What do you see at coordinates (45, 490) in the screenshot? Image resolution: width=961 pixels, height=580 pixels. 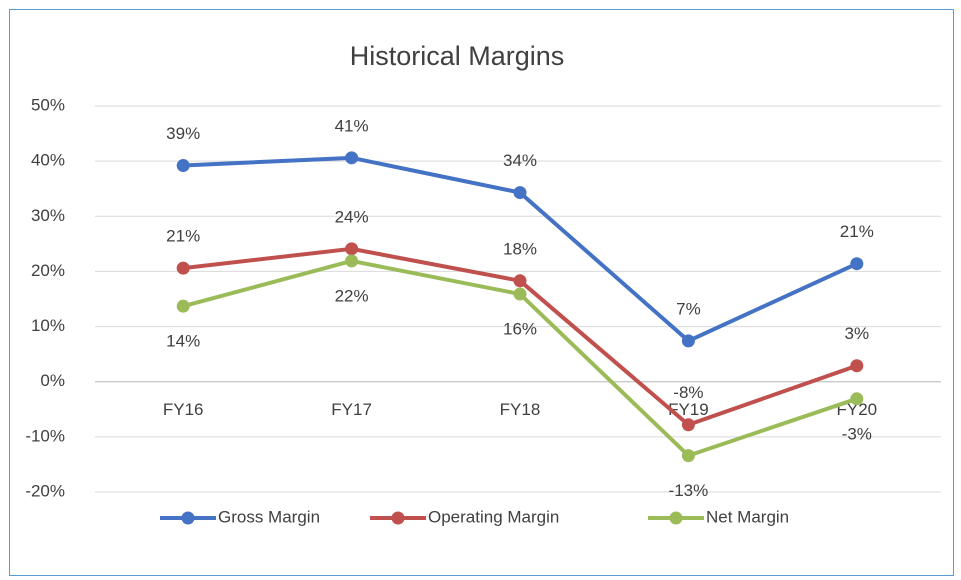 I see `y-tick-label: -20%` at bounding box center [45, 490].